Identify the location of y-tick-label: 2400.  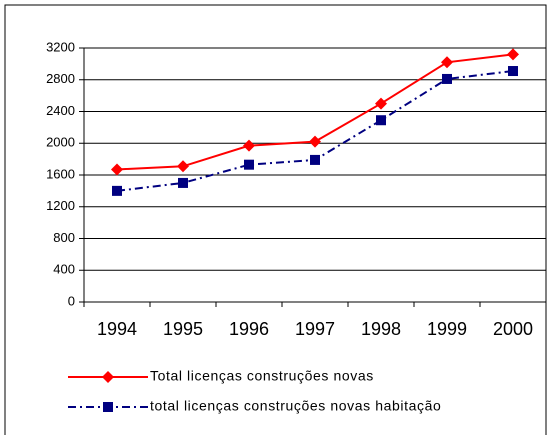
(60, 110).